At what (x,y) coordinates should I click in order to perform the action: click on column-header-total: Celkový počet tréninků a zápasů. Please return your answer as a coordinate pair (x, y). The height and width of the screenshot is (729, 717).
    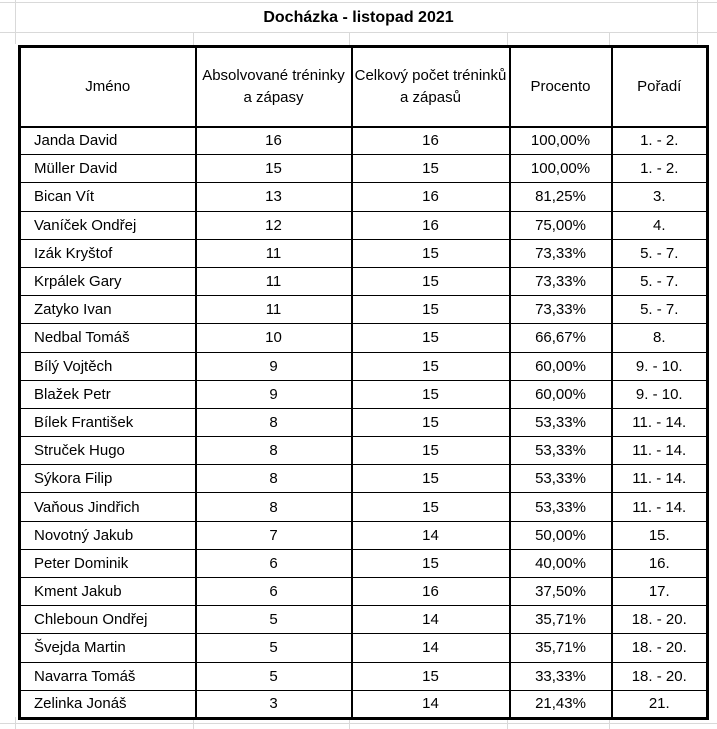
    Looking at the image, I should click on (430, 87).